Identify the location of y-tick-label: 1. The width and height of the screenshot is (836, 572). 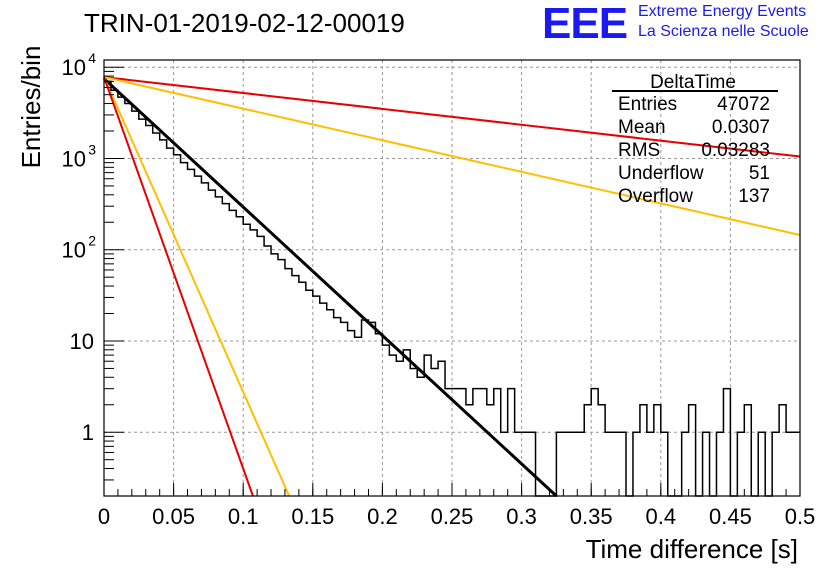
(88, 432).